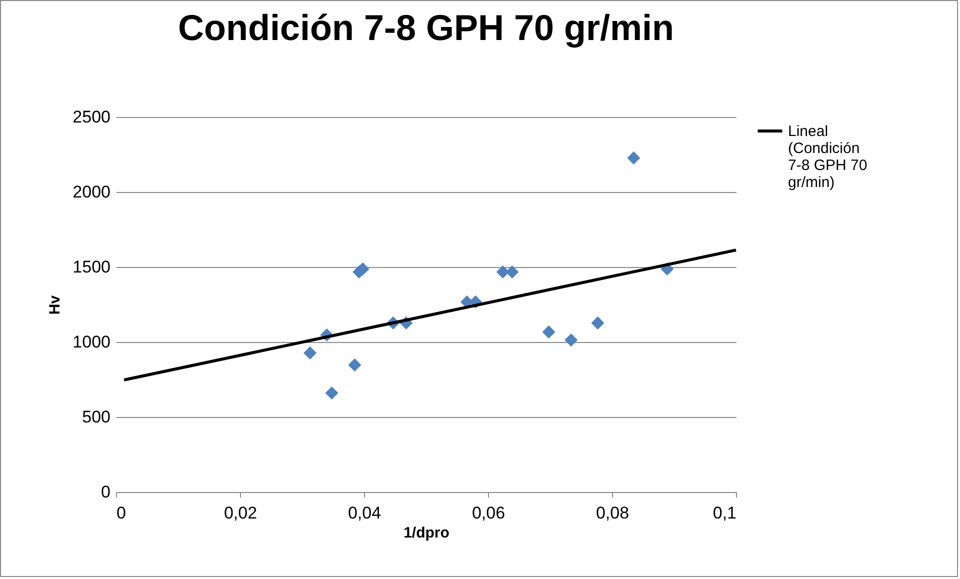 The image size is (960, 579). I want to click on x-tick-label: 0,08, so click(613, 513).